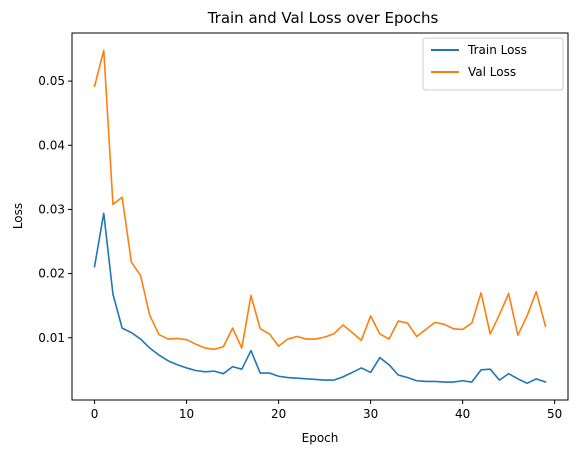 The height and width of the screenshot is (455, 576). I want to click on x-tick-label: 40, so click(462, 414).